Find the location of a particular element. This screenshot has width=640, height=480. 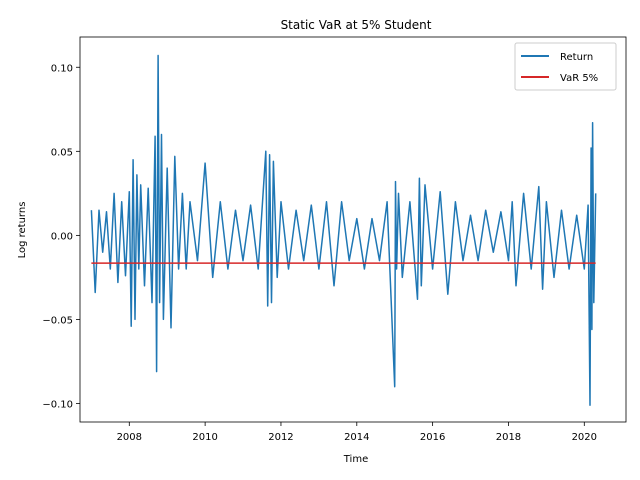

x-tick-label: 2018 is located at coordinates (508, 437).